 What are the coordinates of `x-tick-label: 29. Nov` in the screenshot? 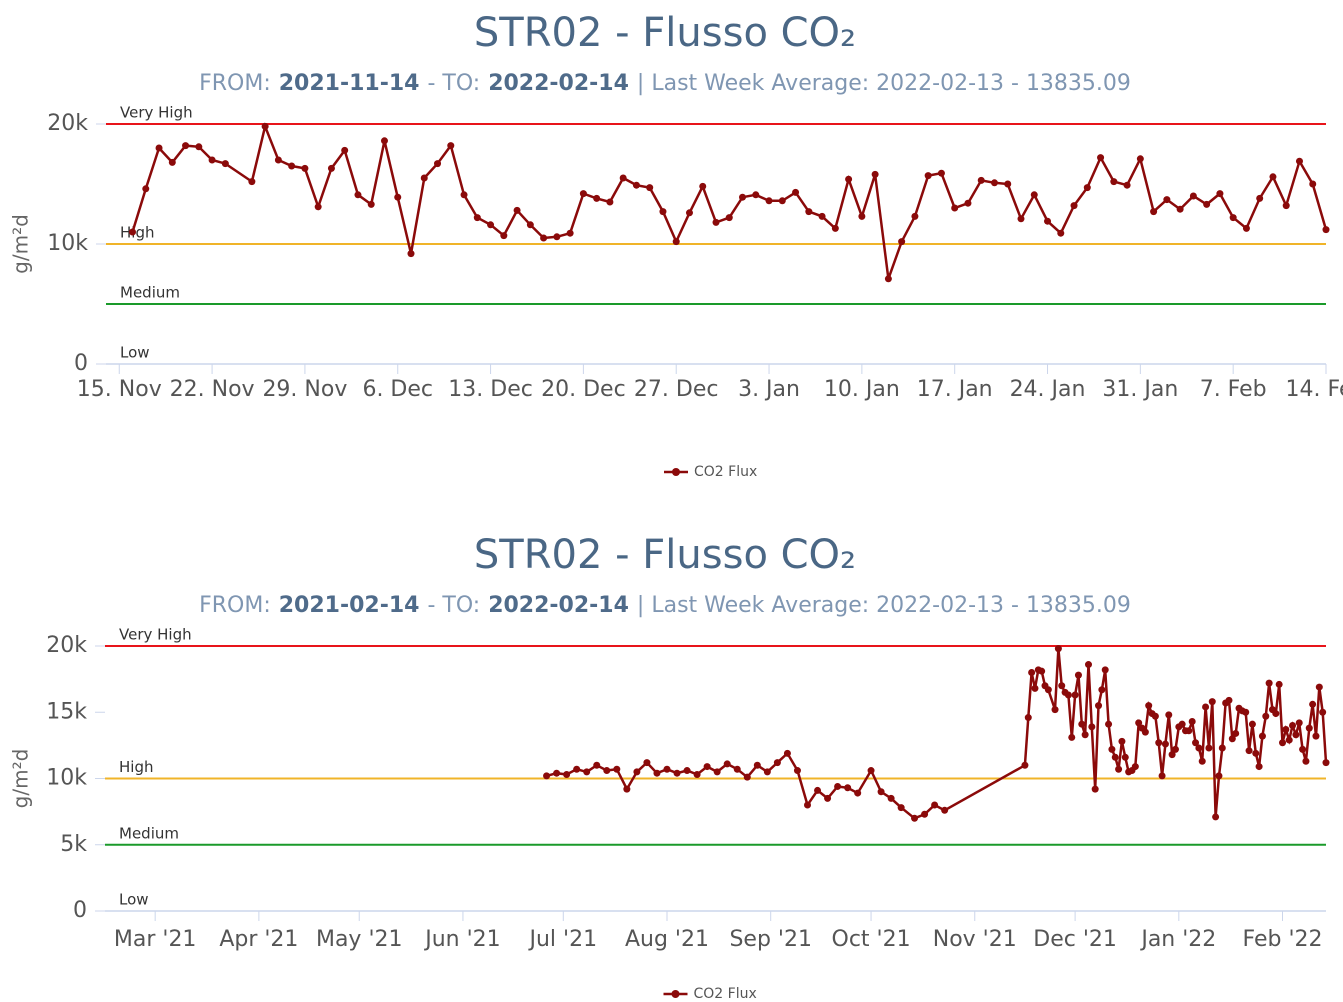 It's located at (304, 389).